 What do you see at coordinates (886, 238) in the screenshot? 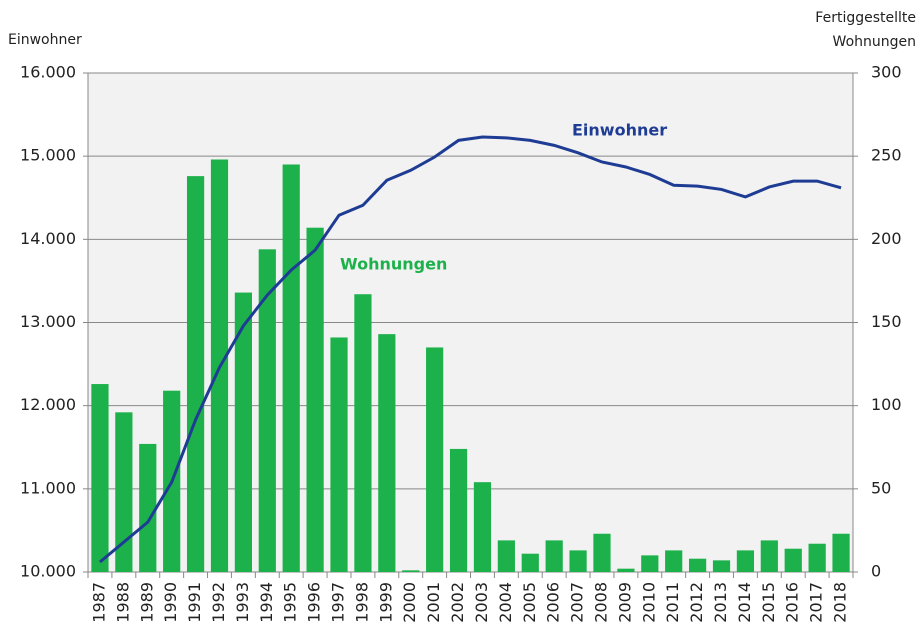
I see `y2-tick-label: 200` at bounding box center [886, 238].